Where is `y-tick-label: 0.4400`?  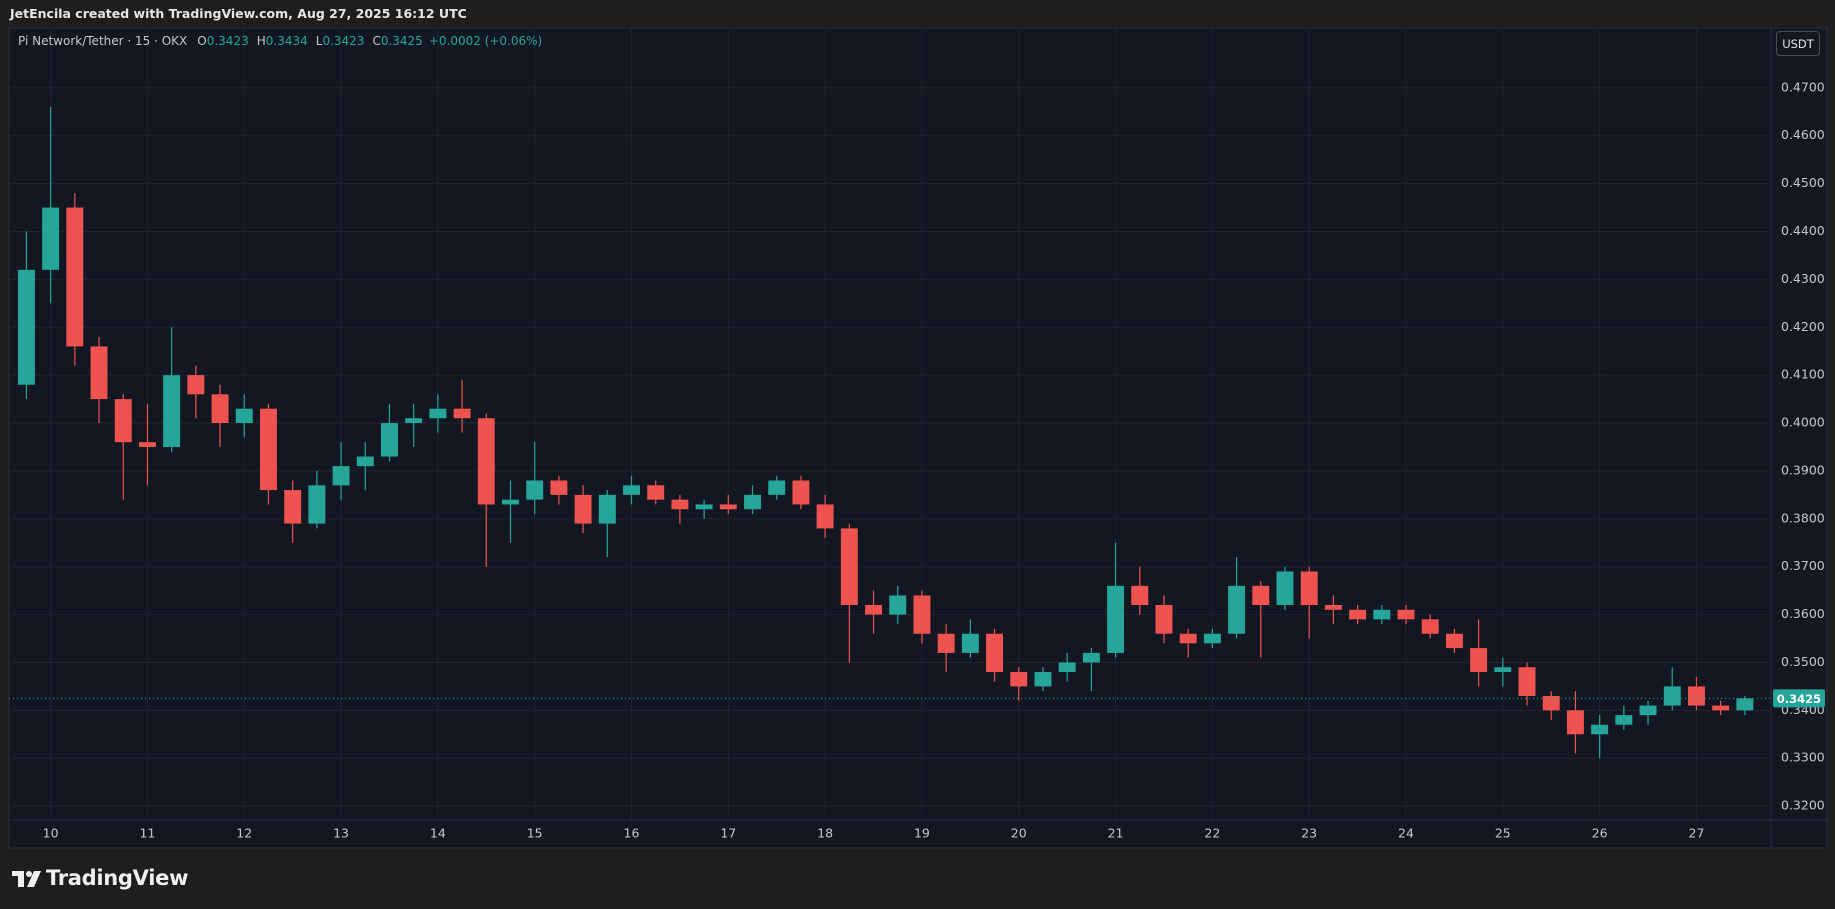 y-tick-label: 0.4400 is located at coordinates (1803, 230).